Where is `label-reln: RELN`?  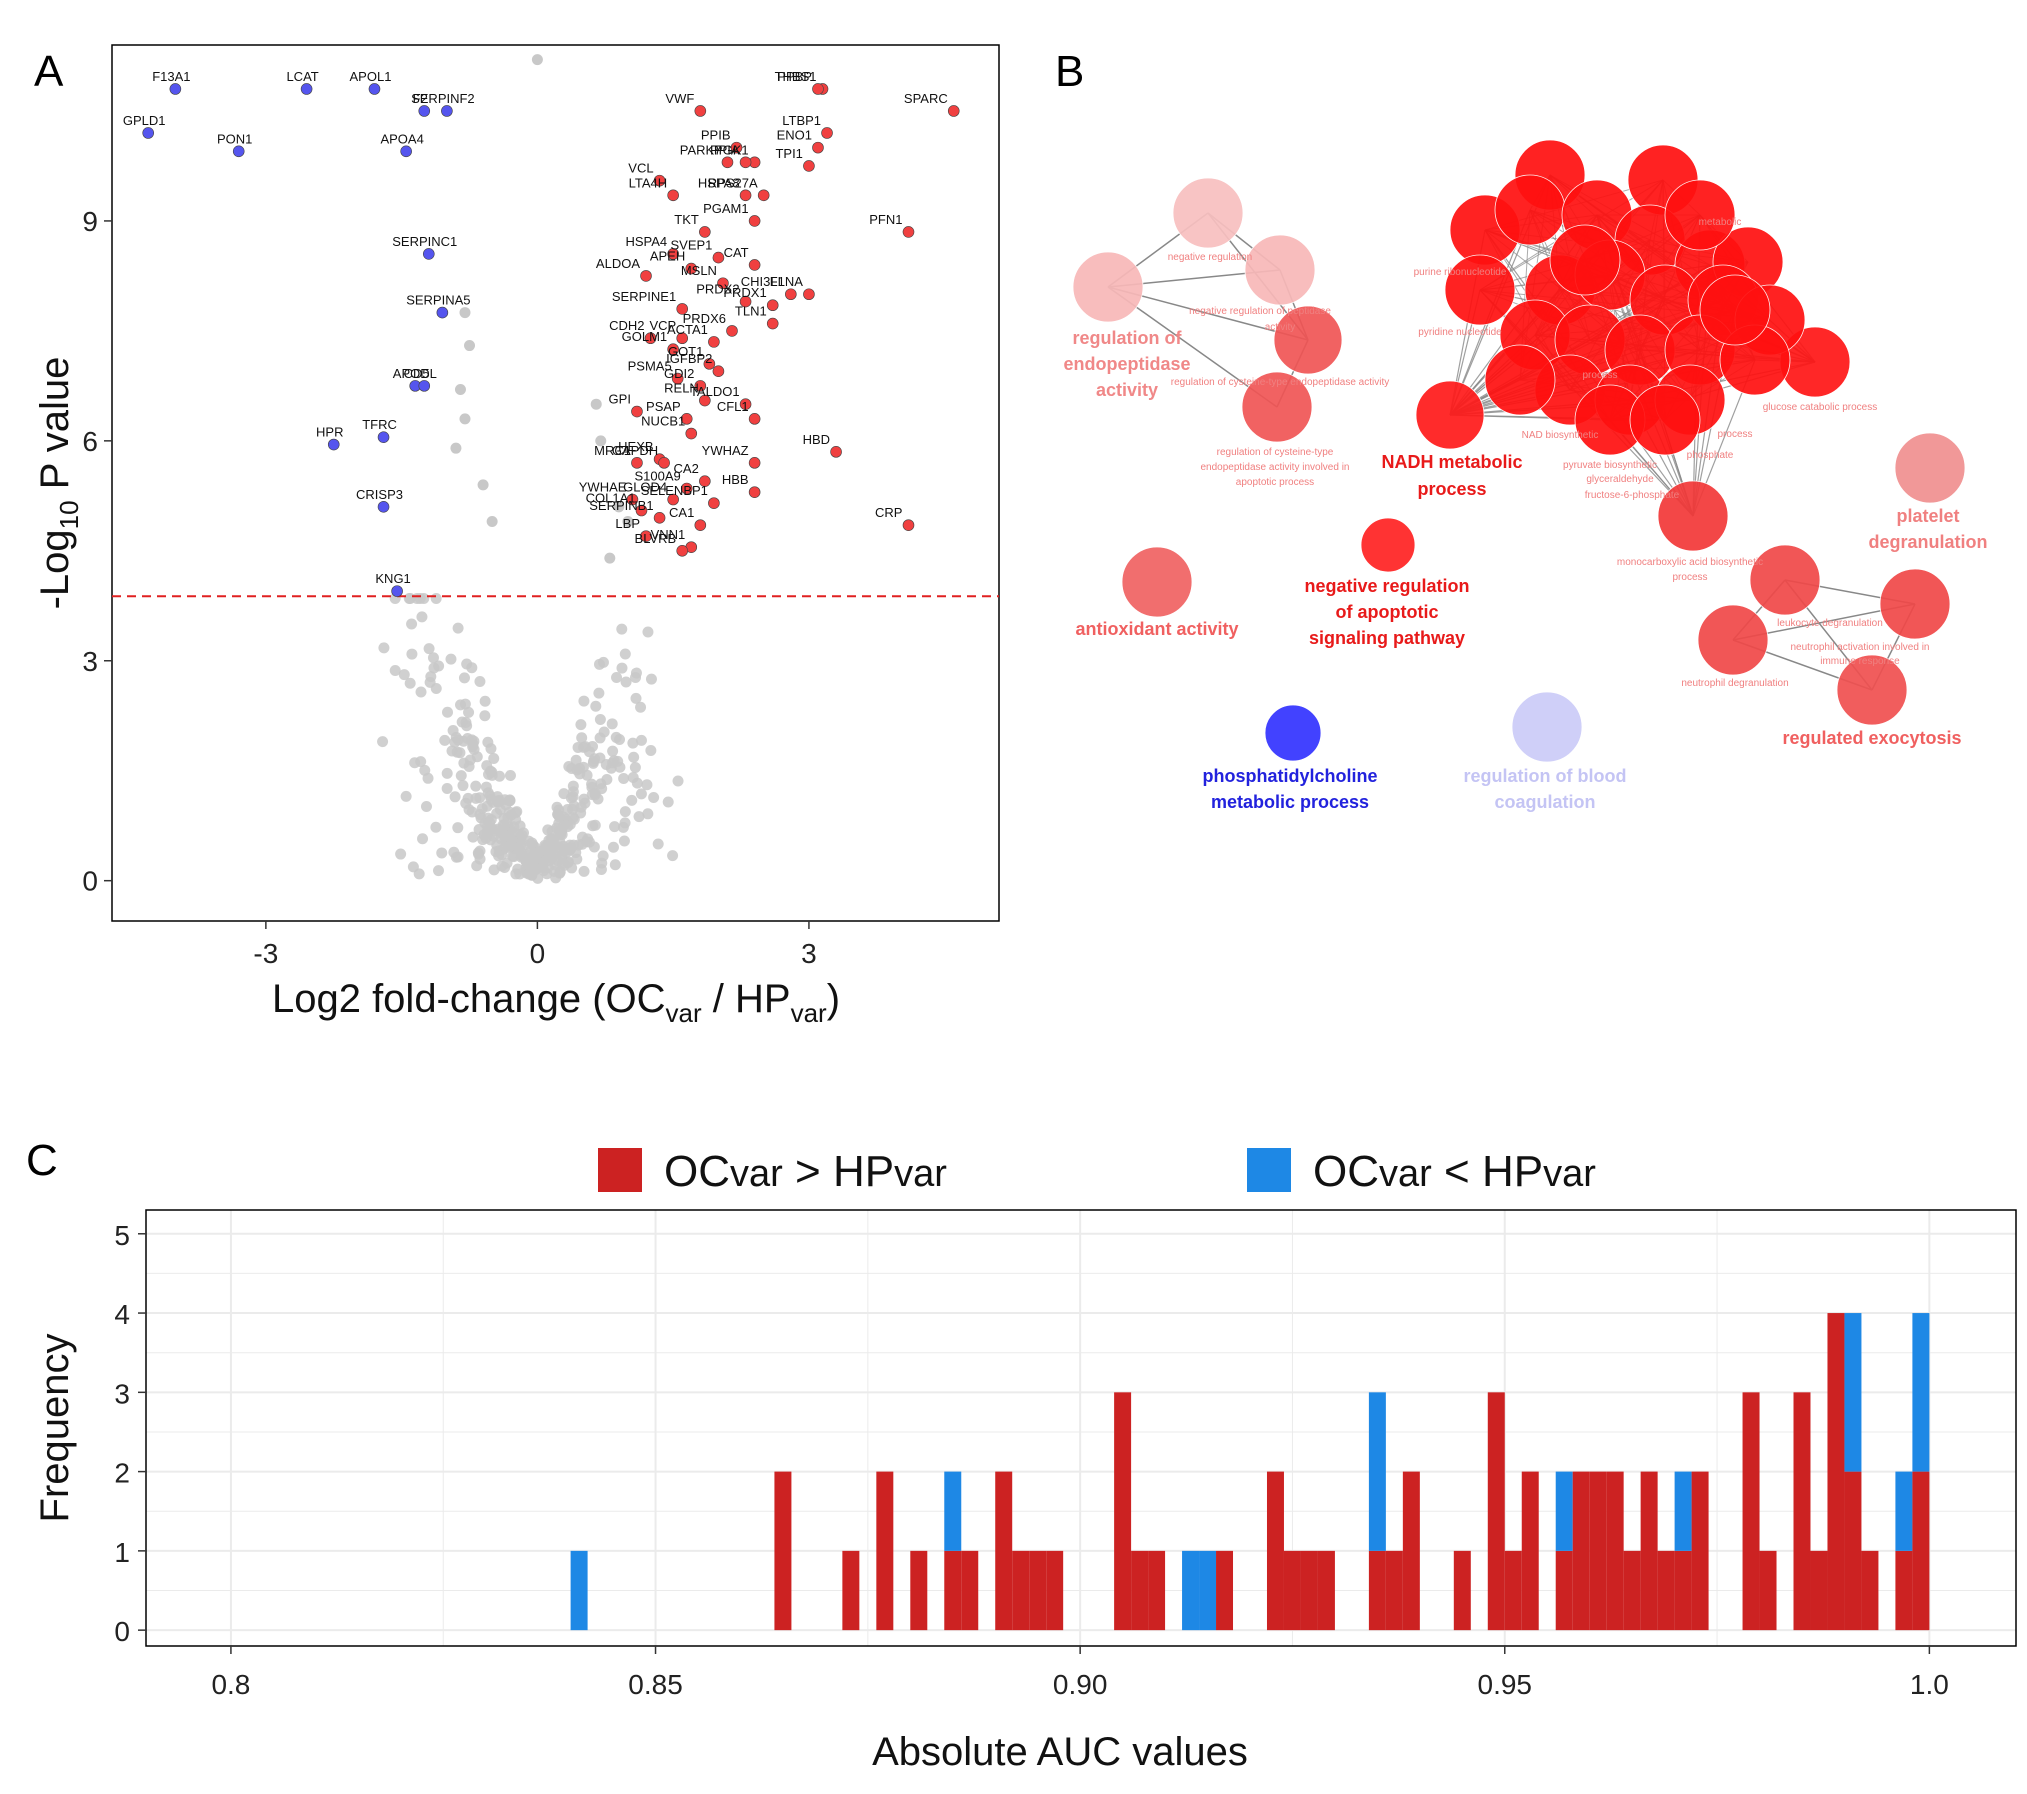 label-reln: RELN is located at coordinates (681, 388).